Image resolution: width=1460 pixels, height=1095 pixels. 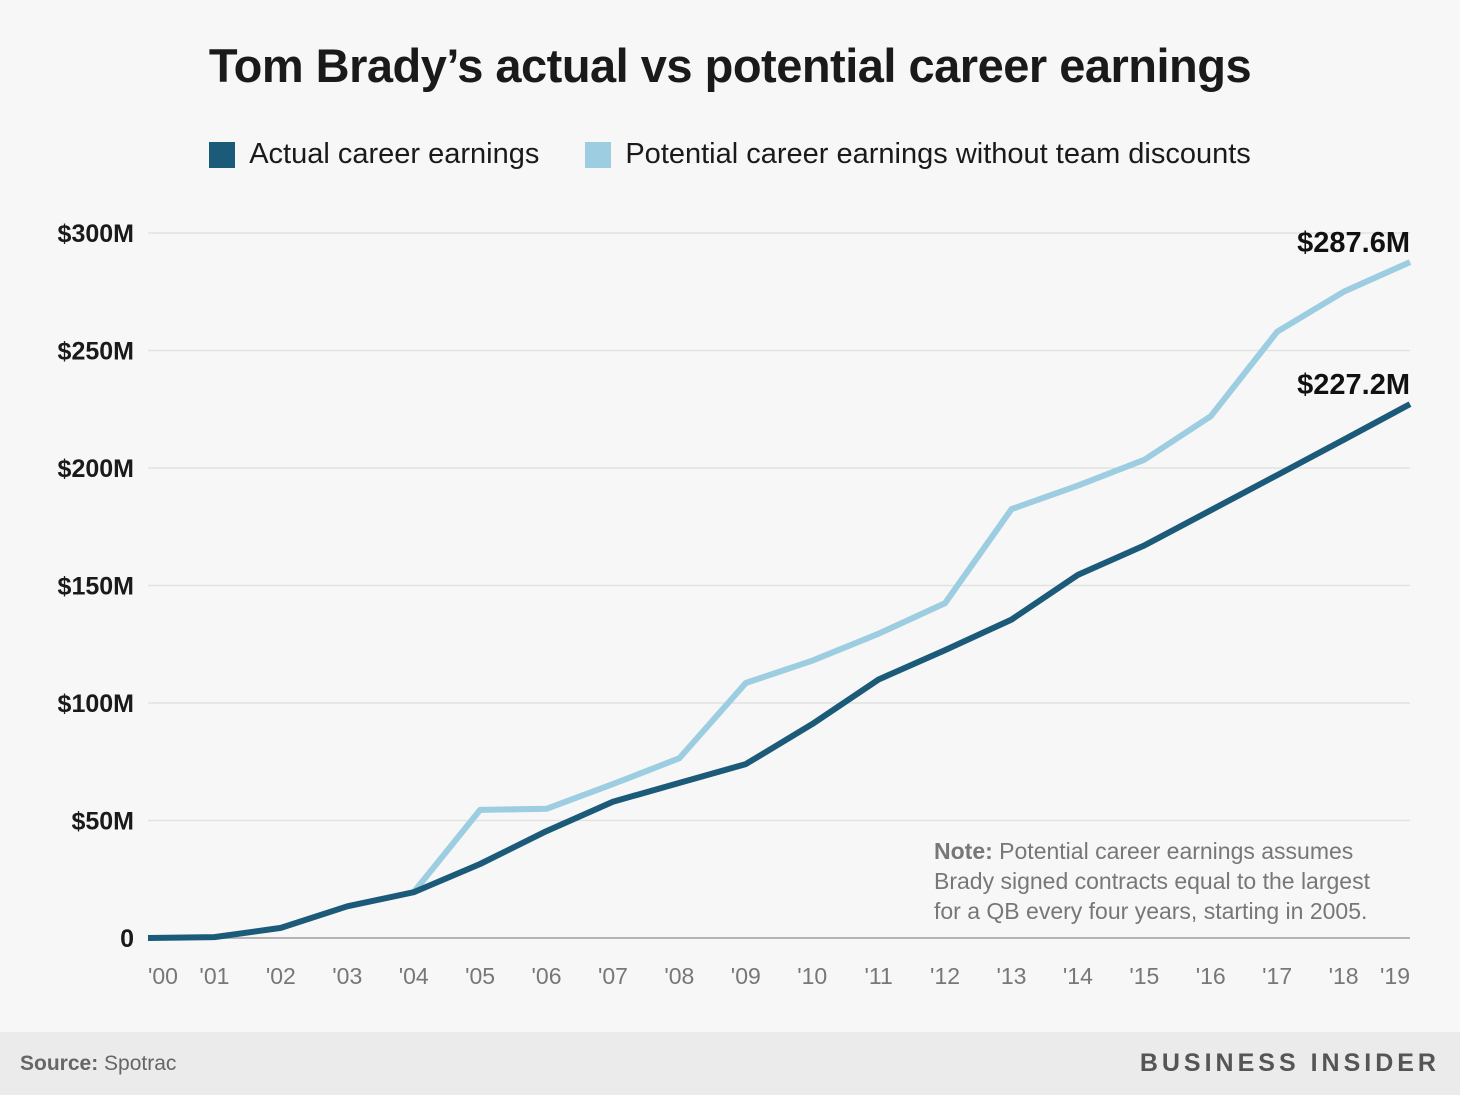 What do you see at coordinates (394, 154) in the screenshot?
I see `legend-label-actual: Actual career earnings` at bounding box center [394, 154].